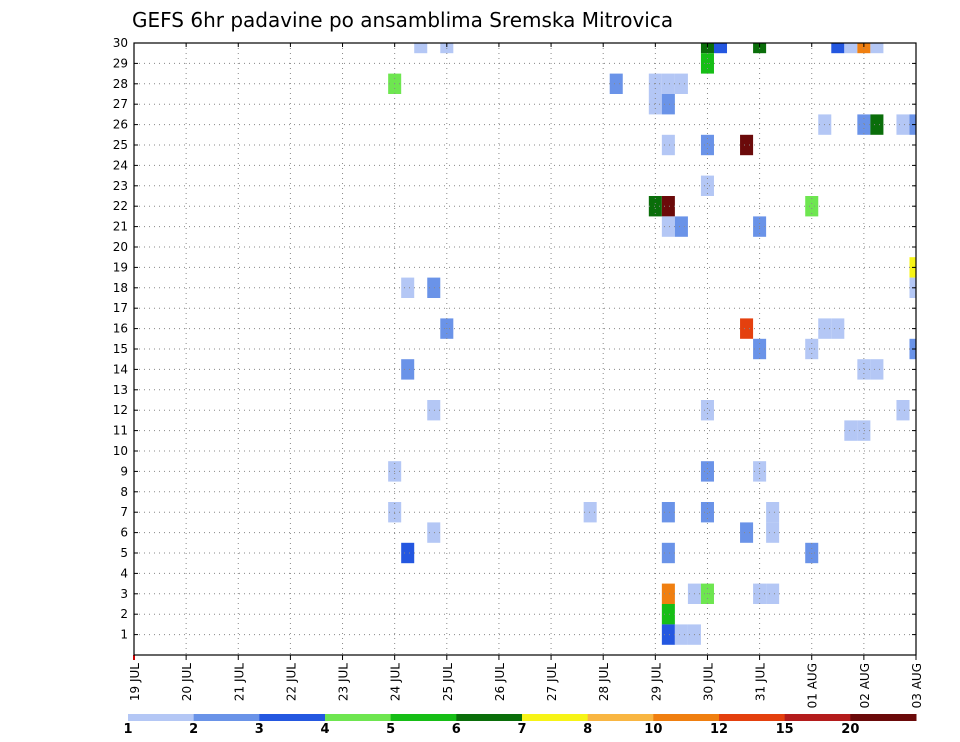 Image resolution: width=960 pixels, height=742 pixels. What do you see at coordinates (187, 682) in the screenshot?
I see `x-tick-label: 20 JUL` at bounding box center [187, 682].